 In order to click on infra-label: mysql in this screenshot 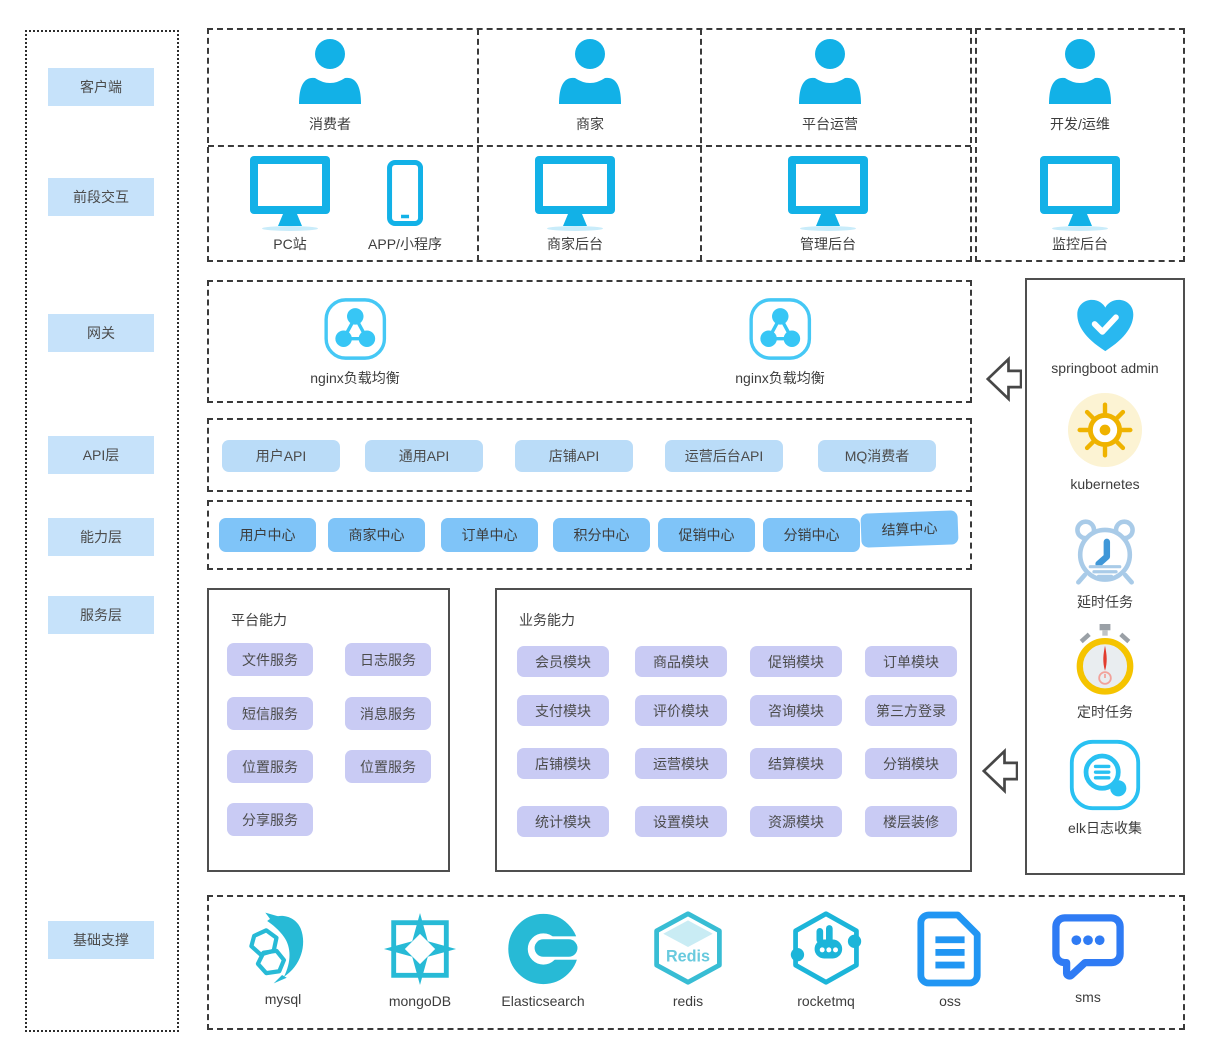, I will do `click(283, 999)`.